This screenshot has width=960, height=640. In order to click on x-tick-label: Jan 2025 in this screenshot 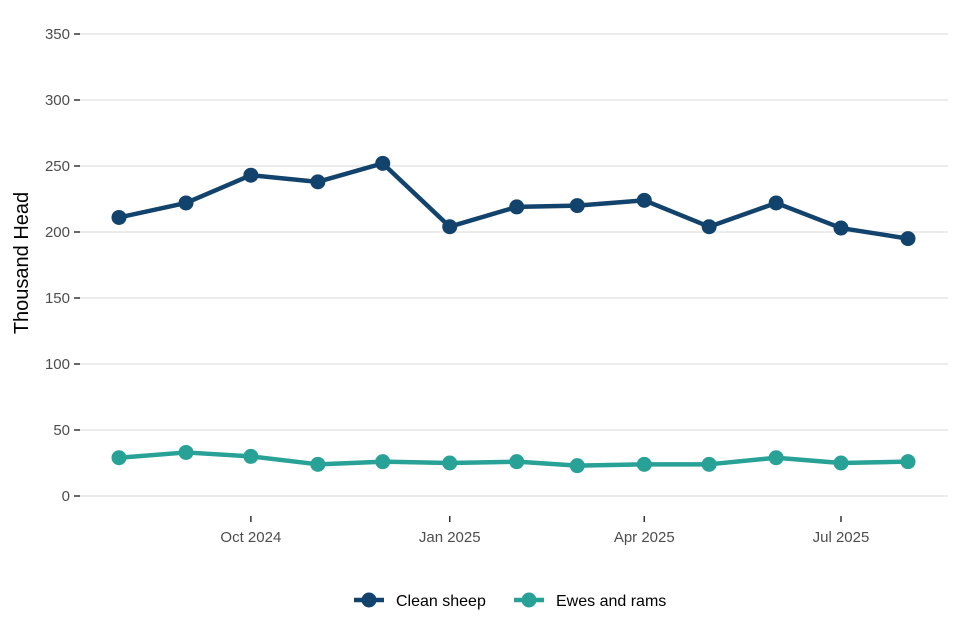, I will do `click(450, 537)`.